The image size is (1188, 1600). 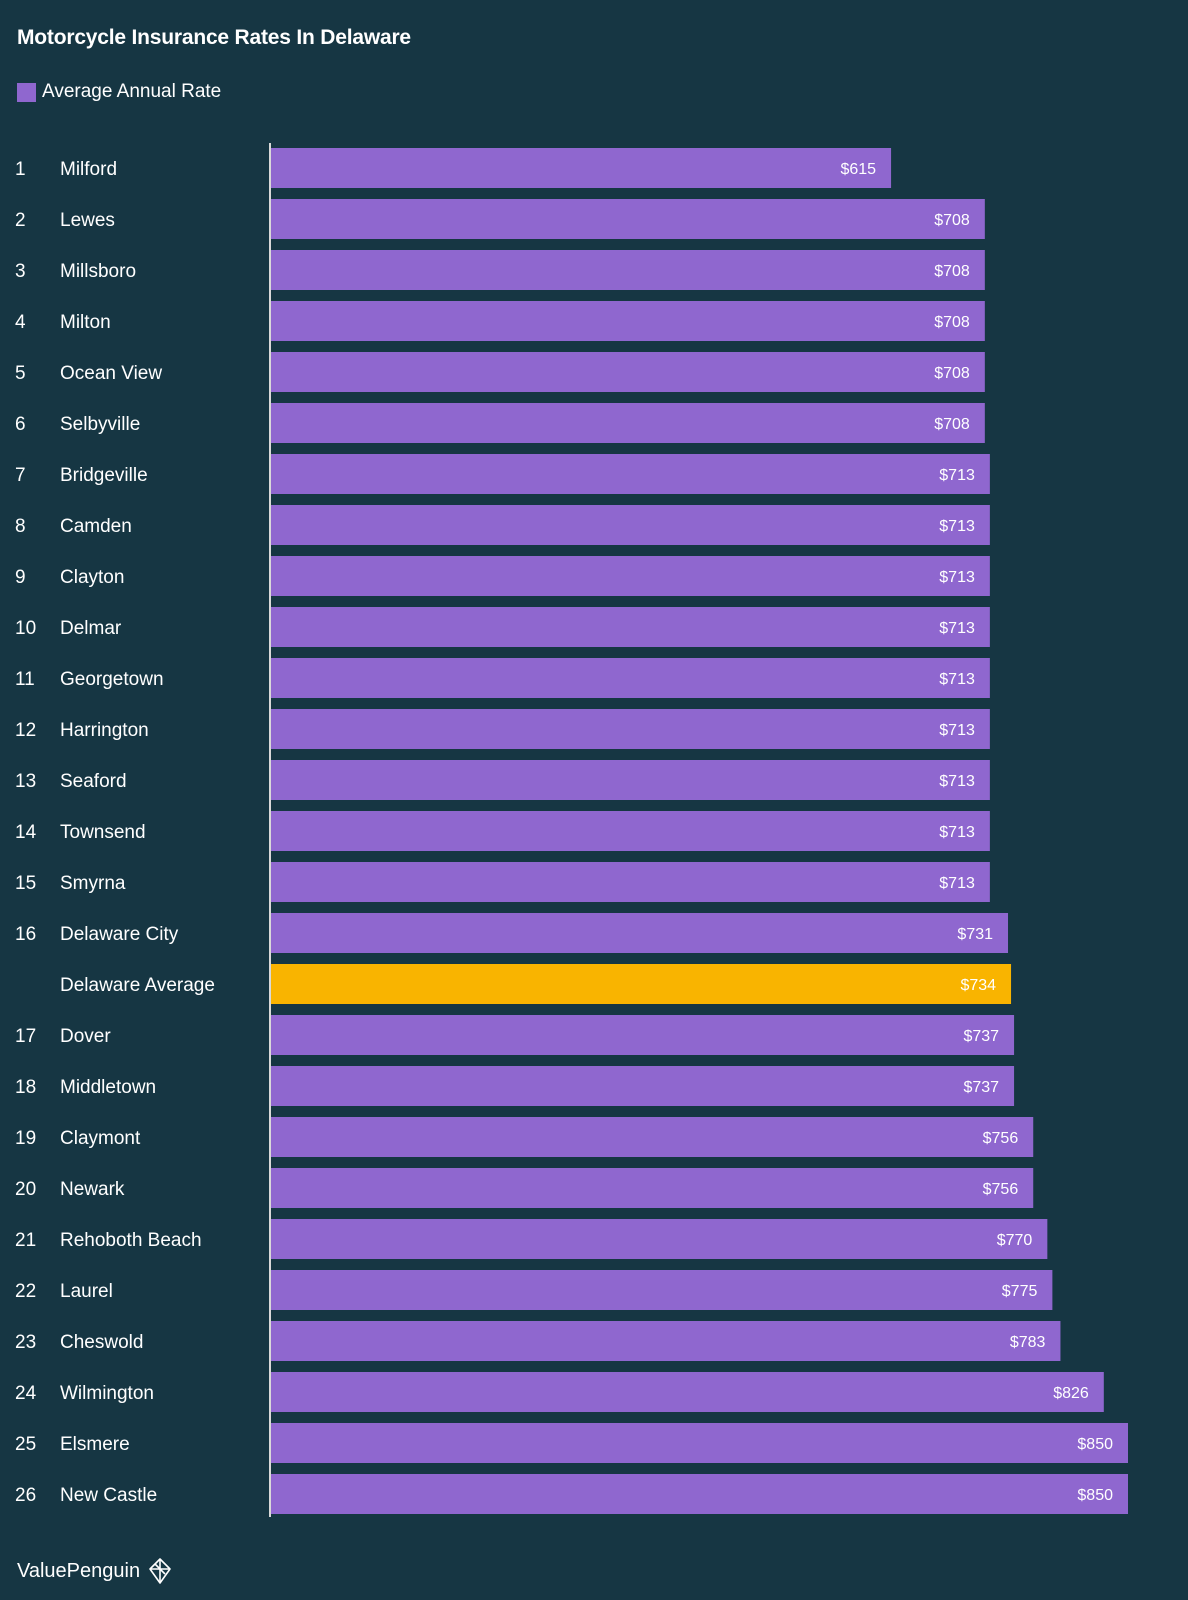 I want to click on rank-label: 1, so click(x=20, y=169).